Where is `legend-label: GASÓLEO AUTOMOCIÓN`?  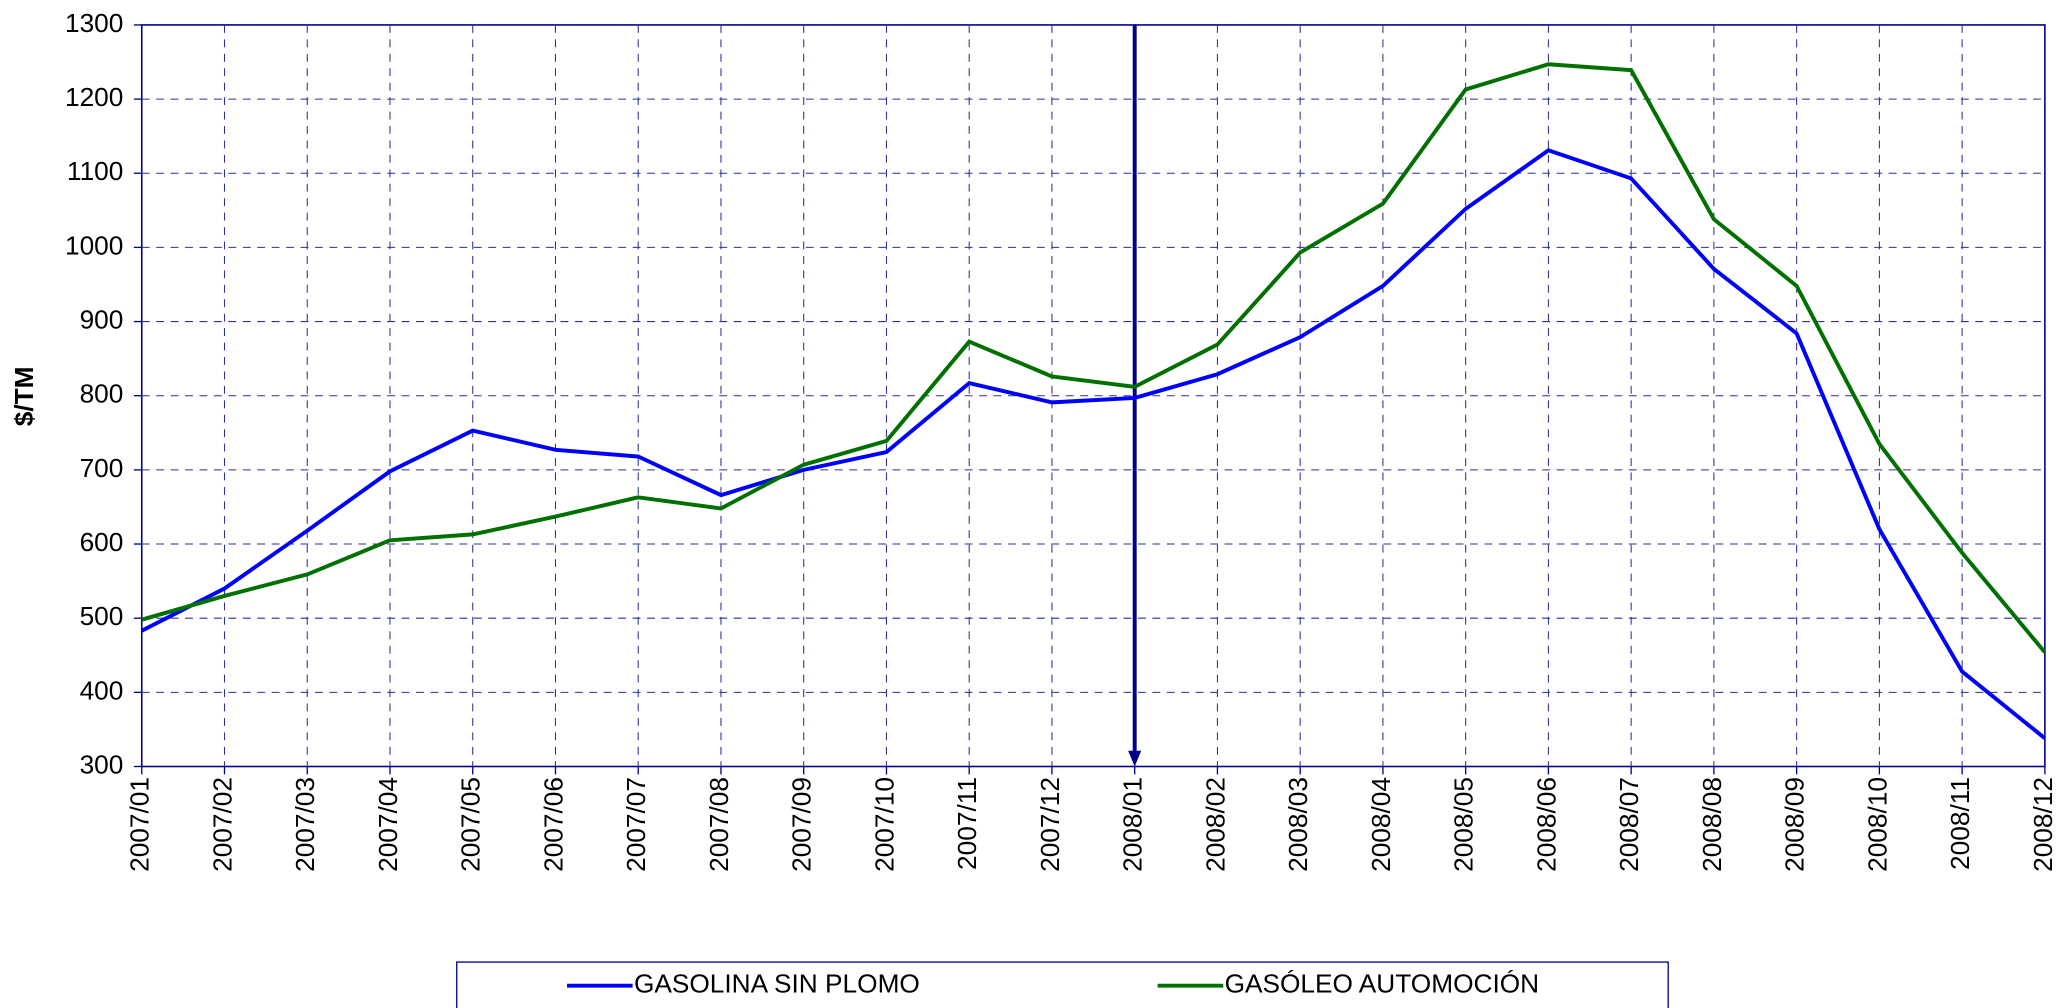 legend-label: GASÓLEO AUTOMOCIÓN is located at coordinates (1382, 984).